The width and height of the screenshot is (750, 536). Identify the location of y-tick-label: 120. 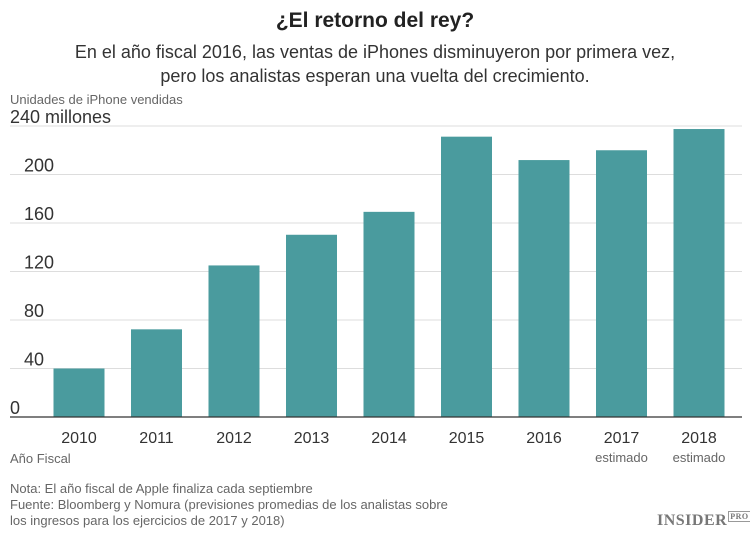
(39, 263).